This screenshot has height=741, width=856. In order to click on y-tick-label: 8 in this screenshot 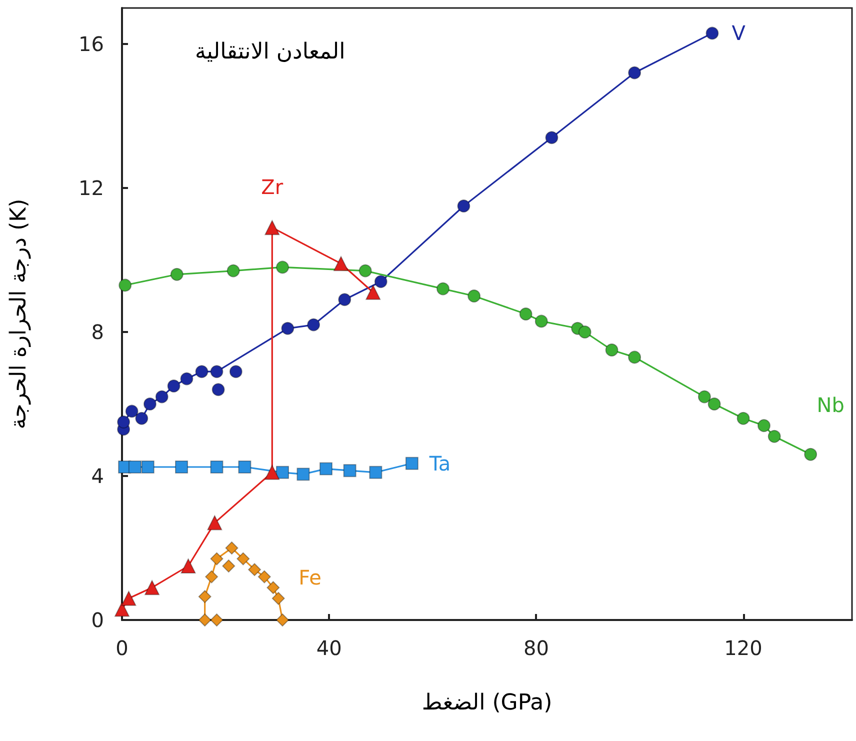, I will do `click(97, 332)`.